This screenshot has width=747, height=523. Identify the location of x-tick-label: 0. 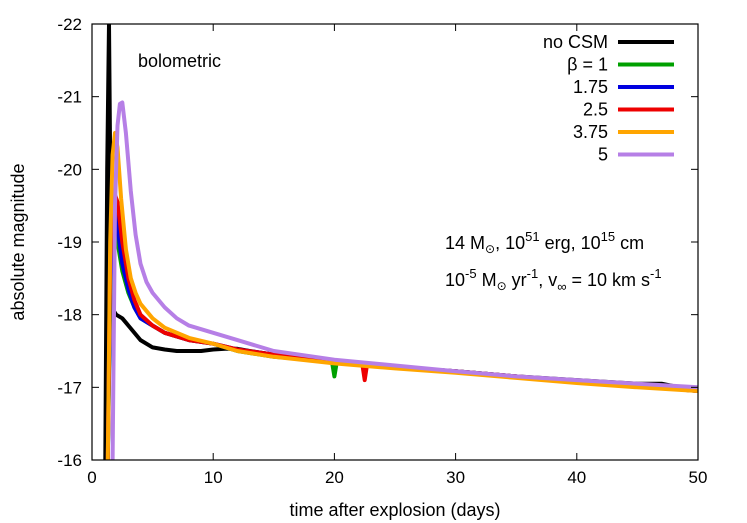
(91, 477).